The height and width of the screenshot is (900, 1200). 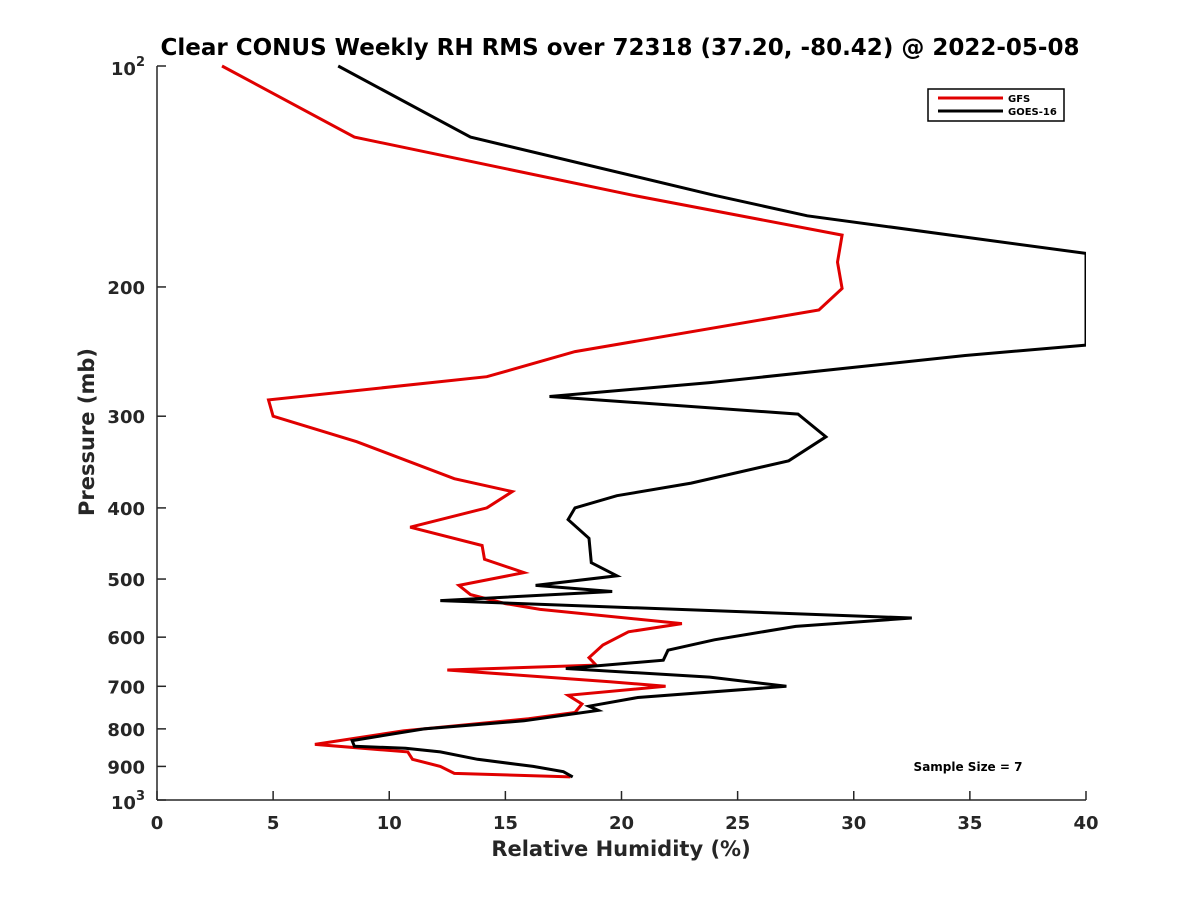 What do you see at coordinates (126, 638) in the screenshot?
I see `y-tick-label: 600` at bounding box center [126, 638].